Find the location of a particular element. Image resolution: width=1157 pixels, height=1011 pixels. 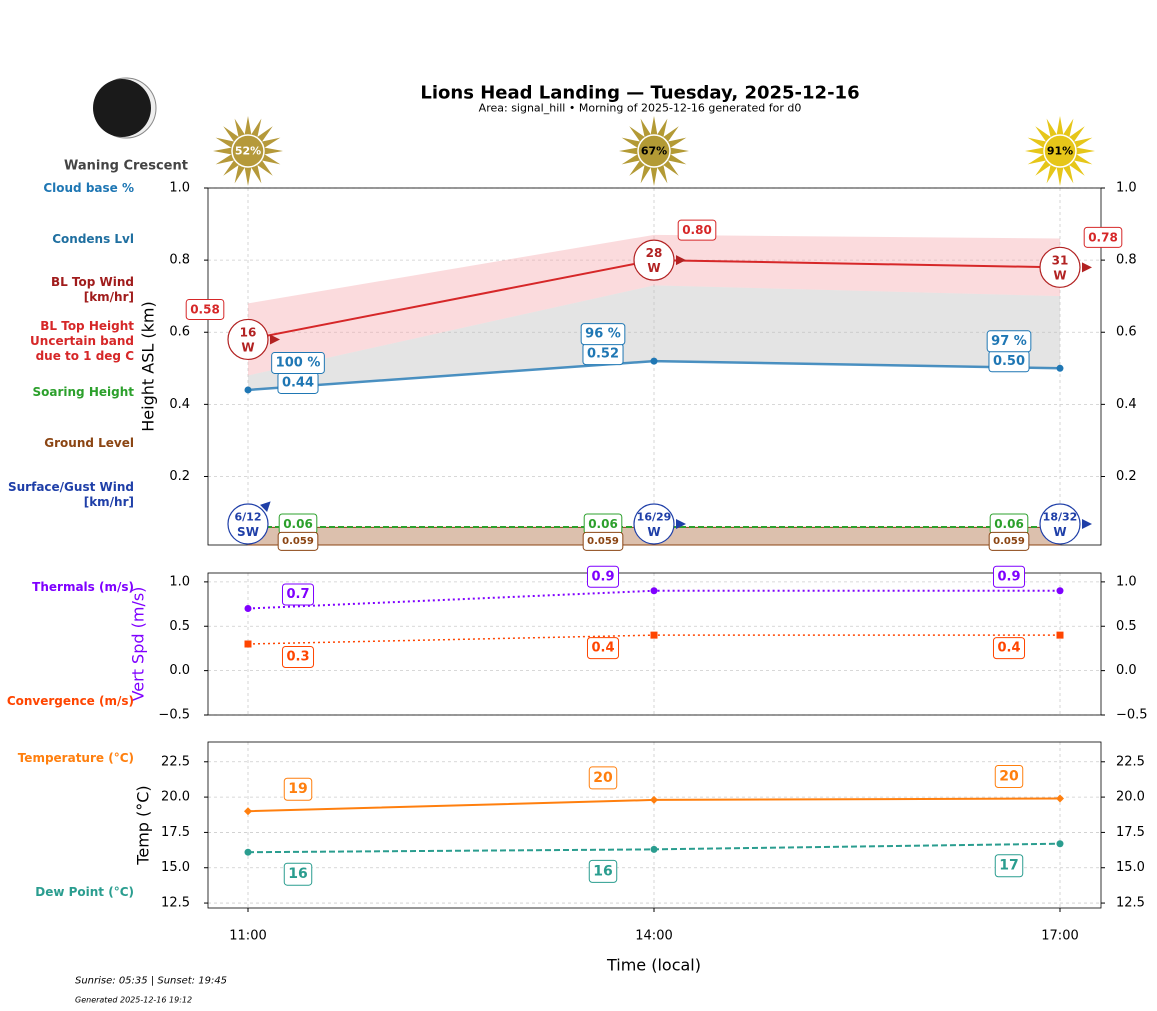

sun-label: 67% is located at coordinates (654, 151).